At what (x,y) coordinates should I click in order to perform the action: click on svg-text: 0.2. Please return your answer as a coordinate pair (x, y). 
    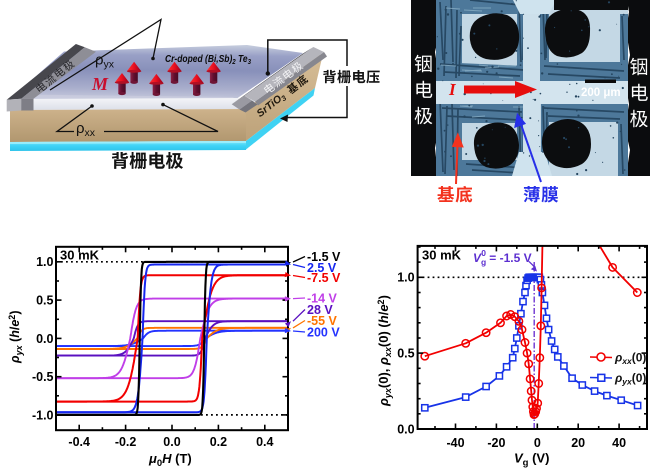
    Looking at the image, I should click on (218, 442).